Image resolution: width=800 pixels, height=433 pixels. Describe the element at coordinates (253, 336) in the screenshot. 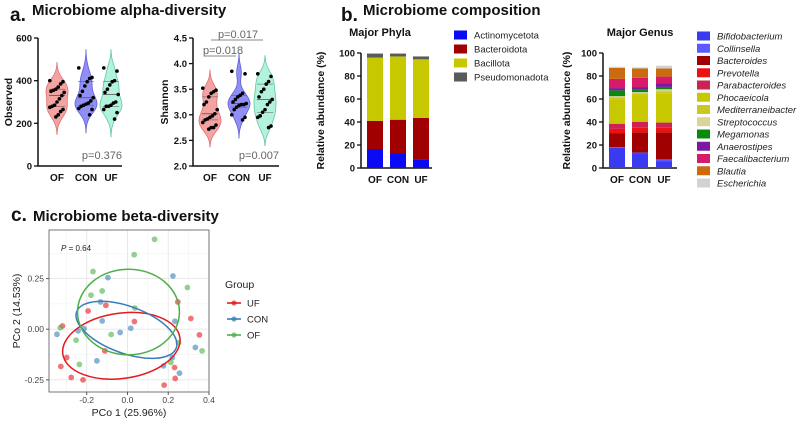

I see `legend-label: OF` at that location.